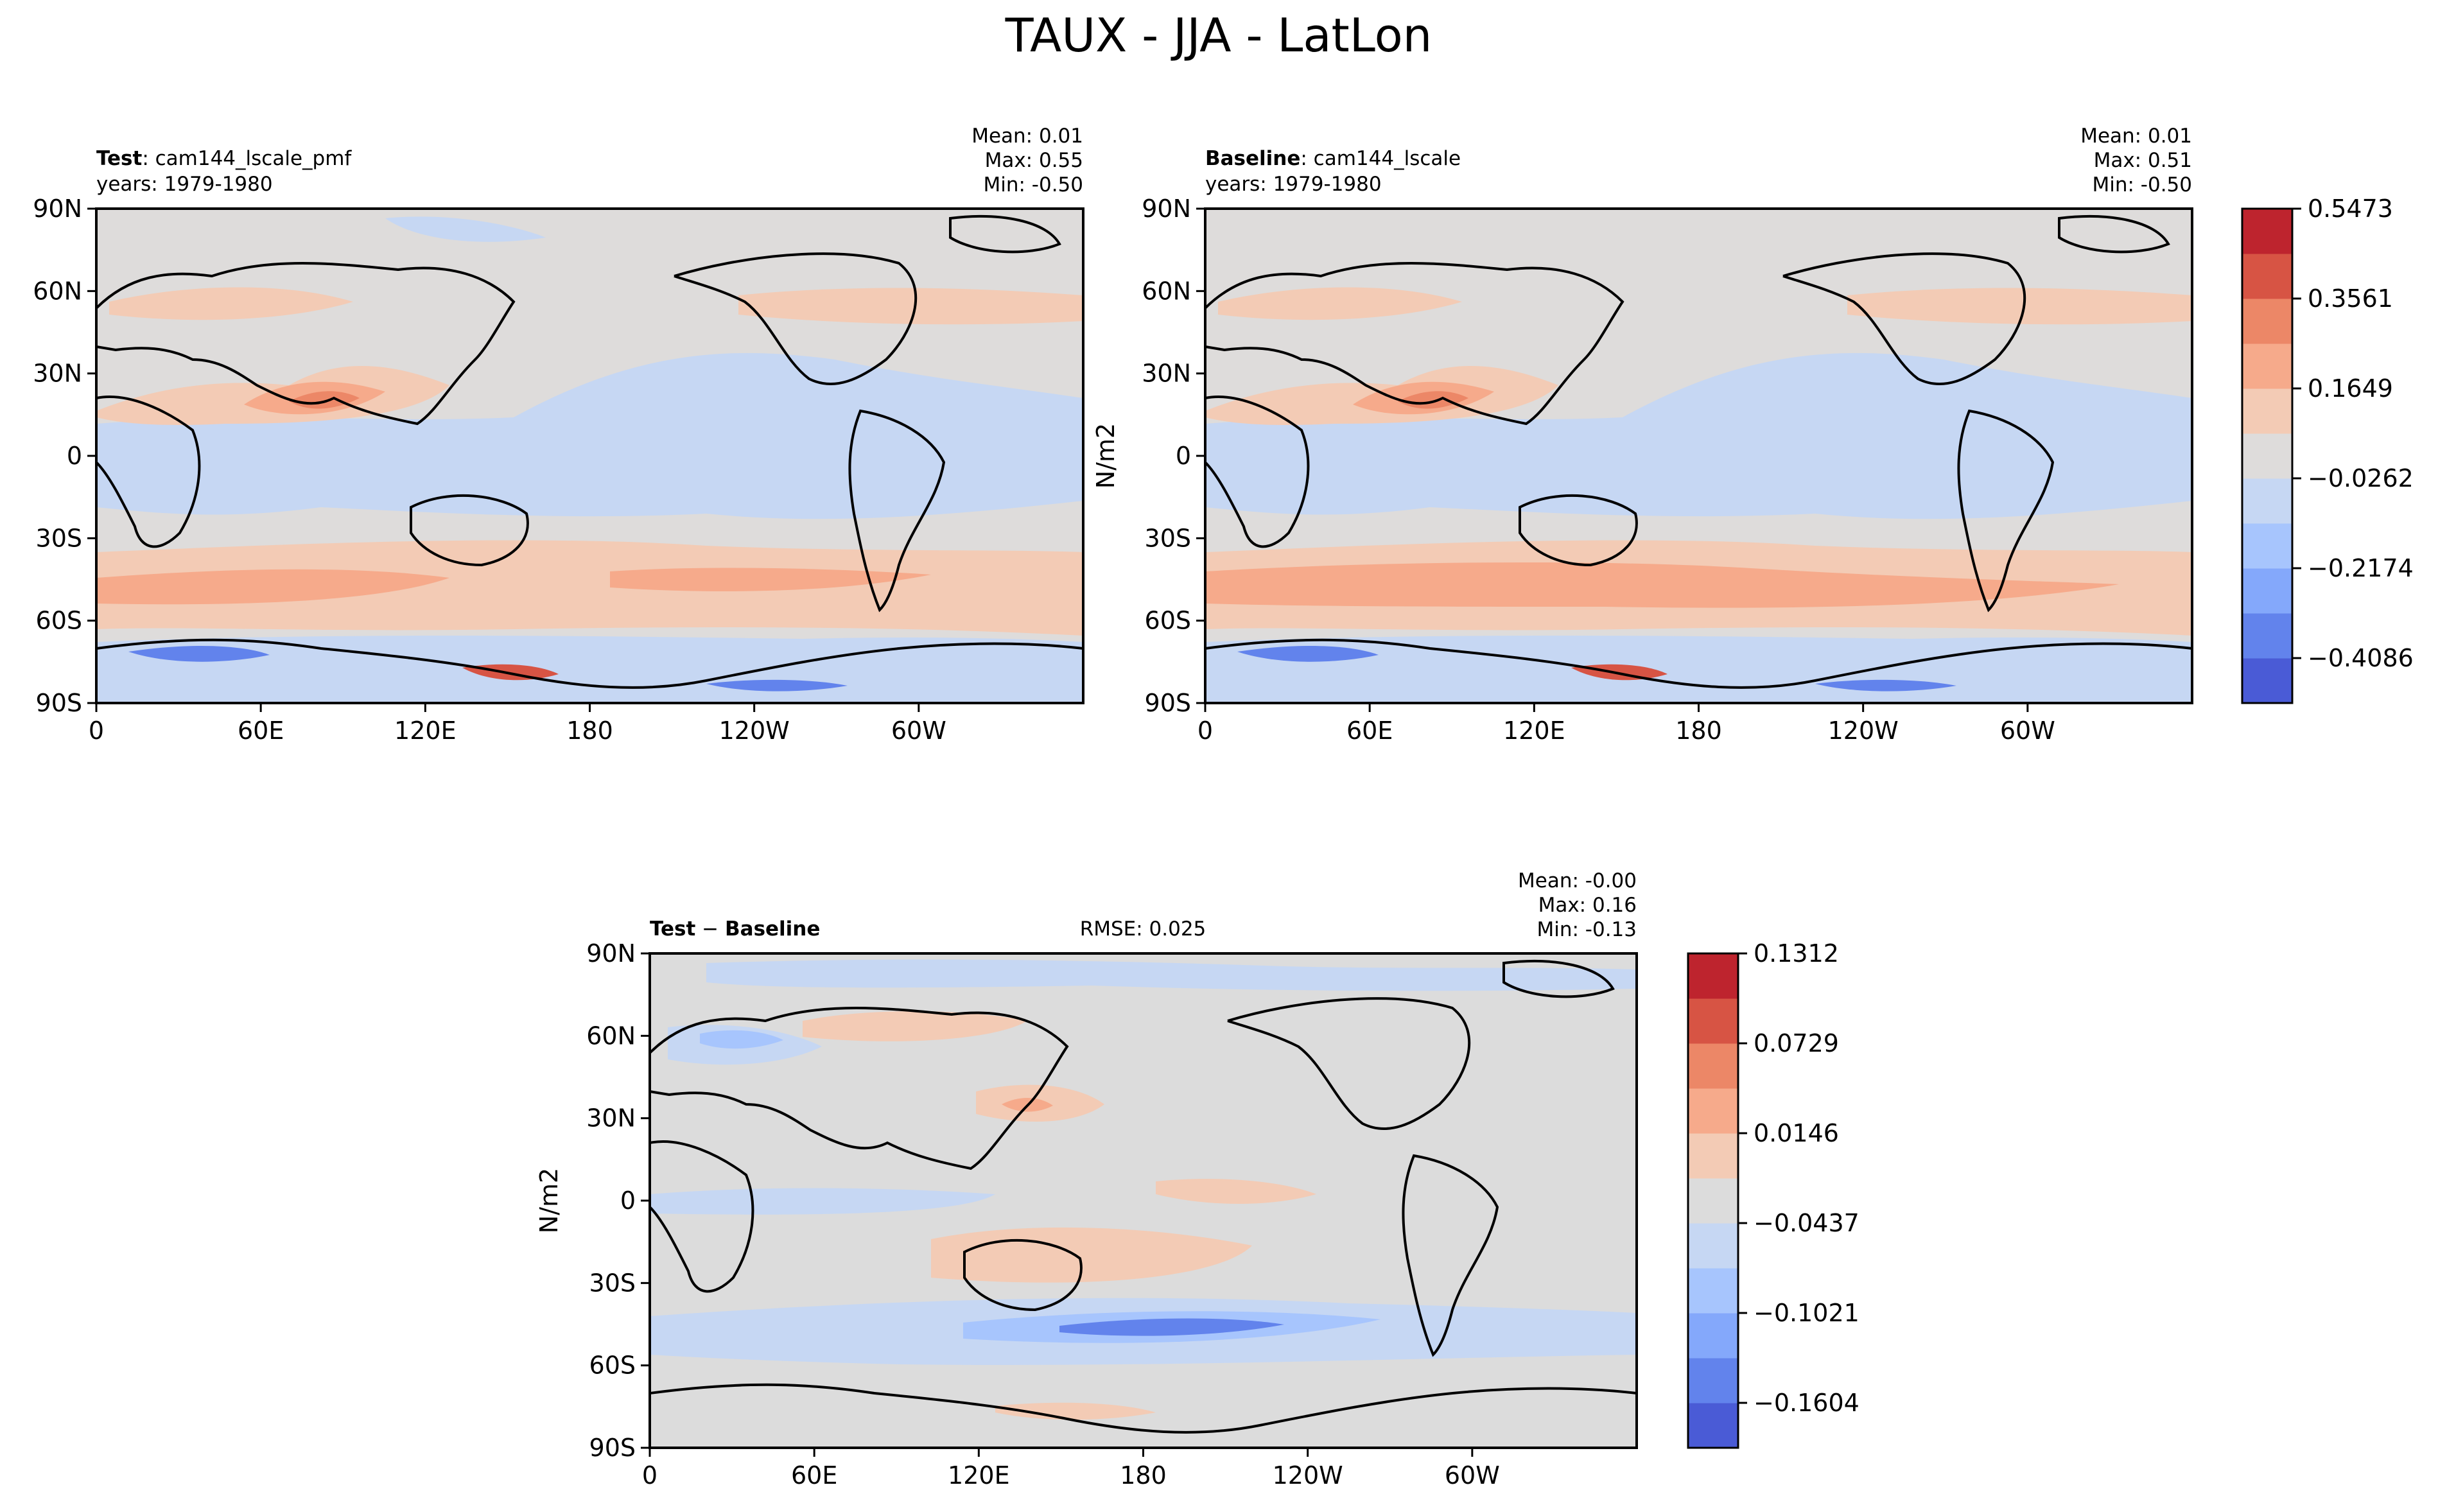 This screenshot has height=1512, width=2438. I want to click on test-stat-min: Min: -0.50, so click(1033, 184).